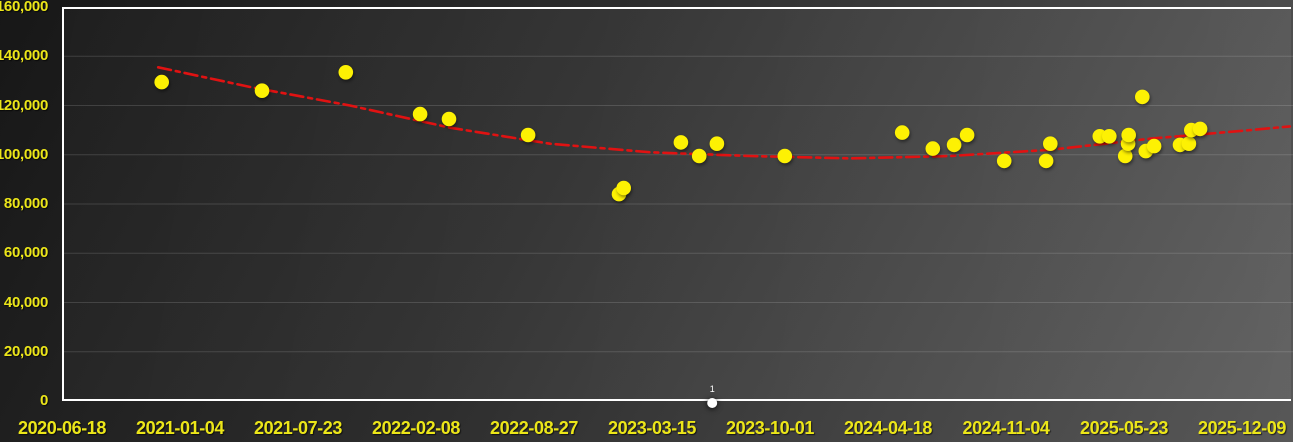  I want to click on x-axis-label: 2024-04-18, so click(888, 428).